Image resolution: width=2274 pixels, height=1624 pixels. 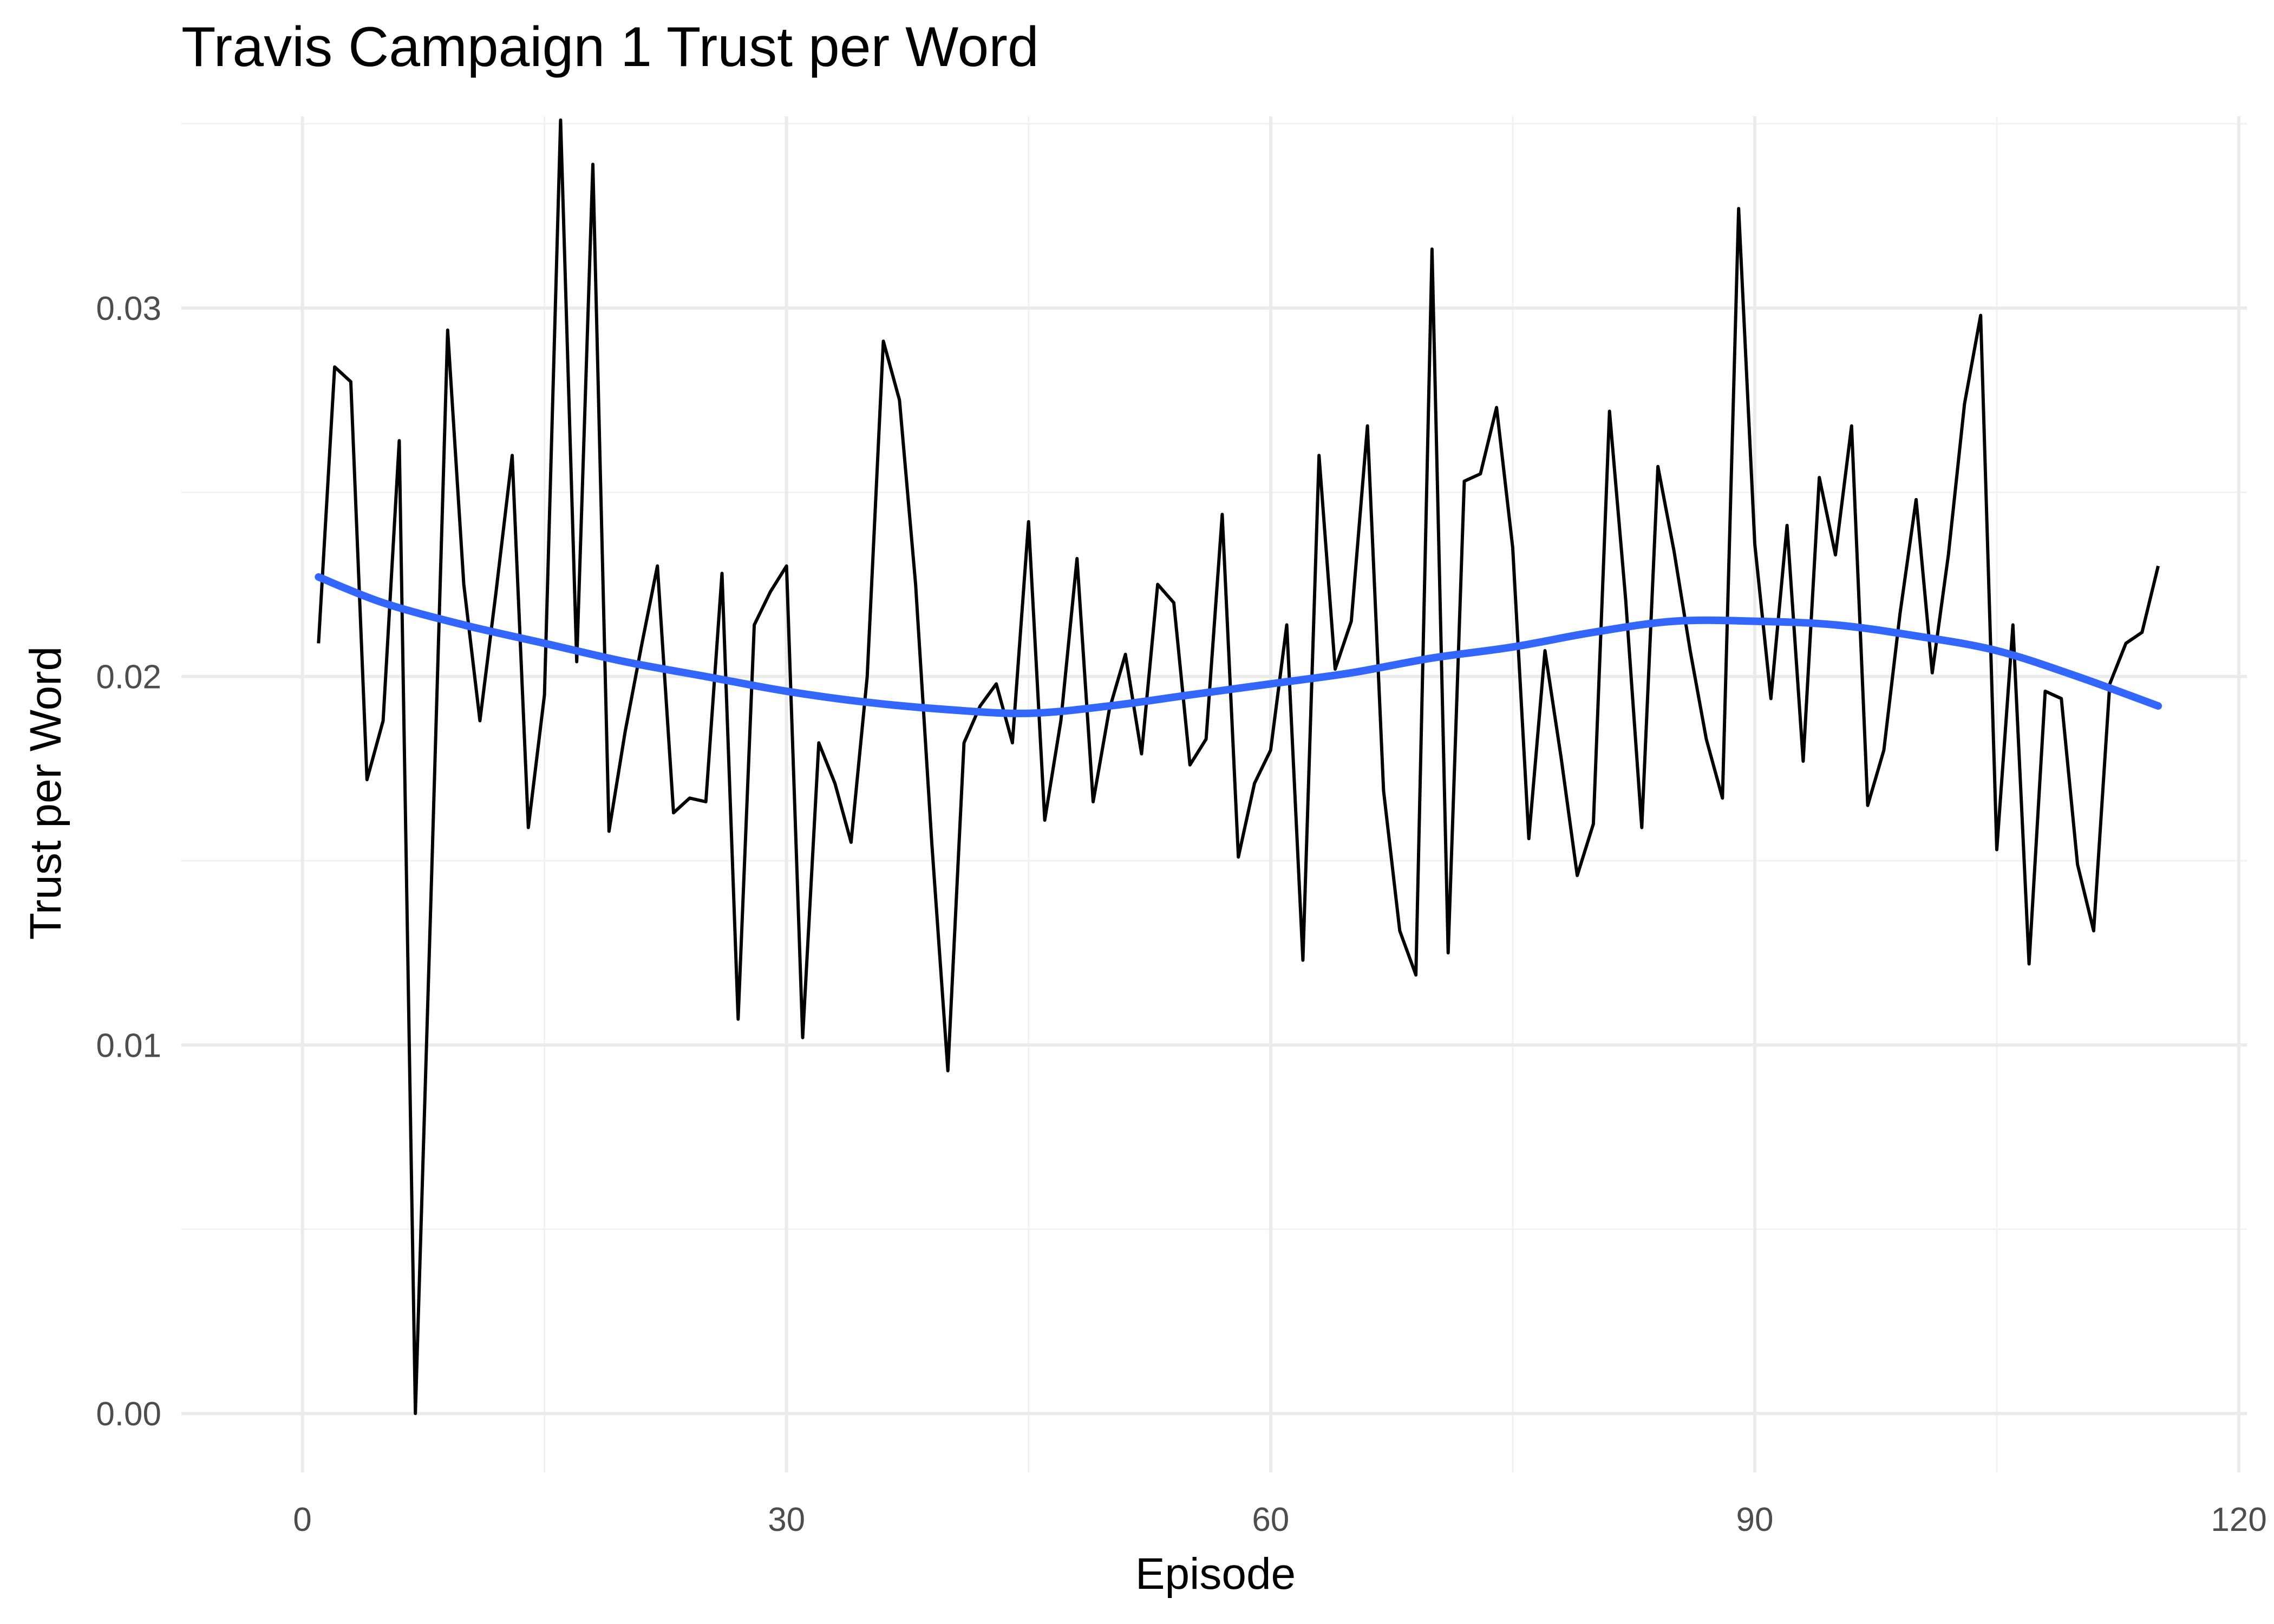 What do you see at coordinates (1755, 1519) in the screenshot?
I see `x-tick-label: 90` at bounding box center [1755, 1519].